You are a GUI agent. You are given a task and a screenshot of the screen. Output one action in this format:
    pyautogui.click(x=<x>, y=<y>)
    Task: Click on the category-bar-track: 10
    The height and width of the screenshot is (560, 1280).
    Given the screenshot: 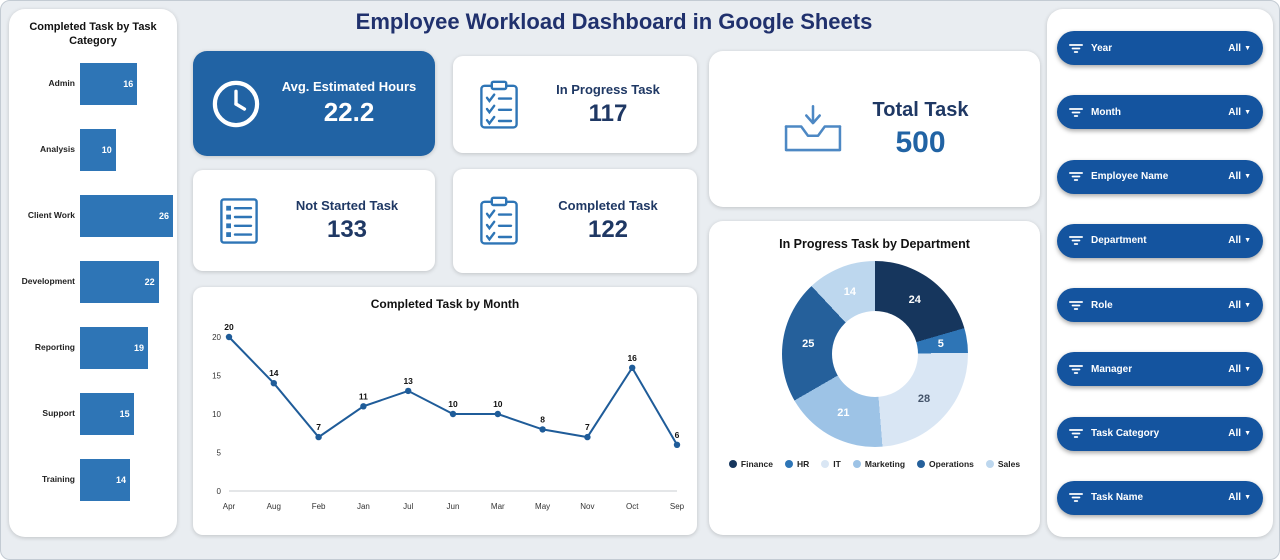 What is the action you would take?
    pyautogui.click(x=126, y=149)
    